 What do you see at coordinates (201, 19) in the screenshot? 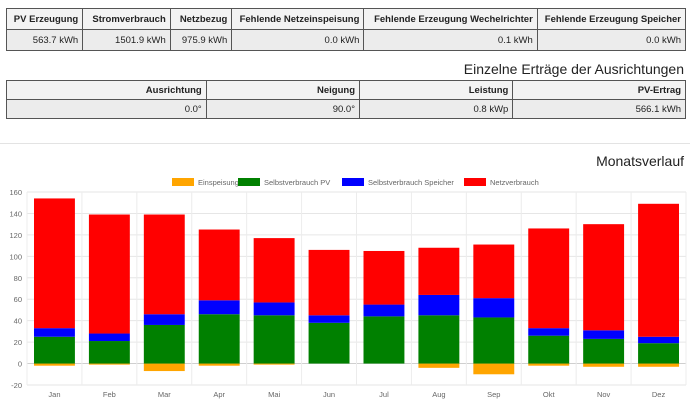
I see `summary-header-3: Netzbezug` at bounding box center [201, 19].